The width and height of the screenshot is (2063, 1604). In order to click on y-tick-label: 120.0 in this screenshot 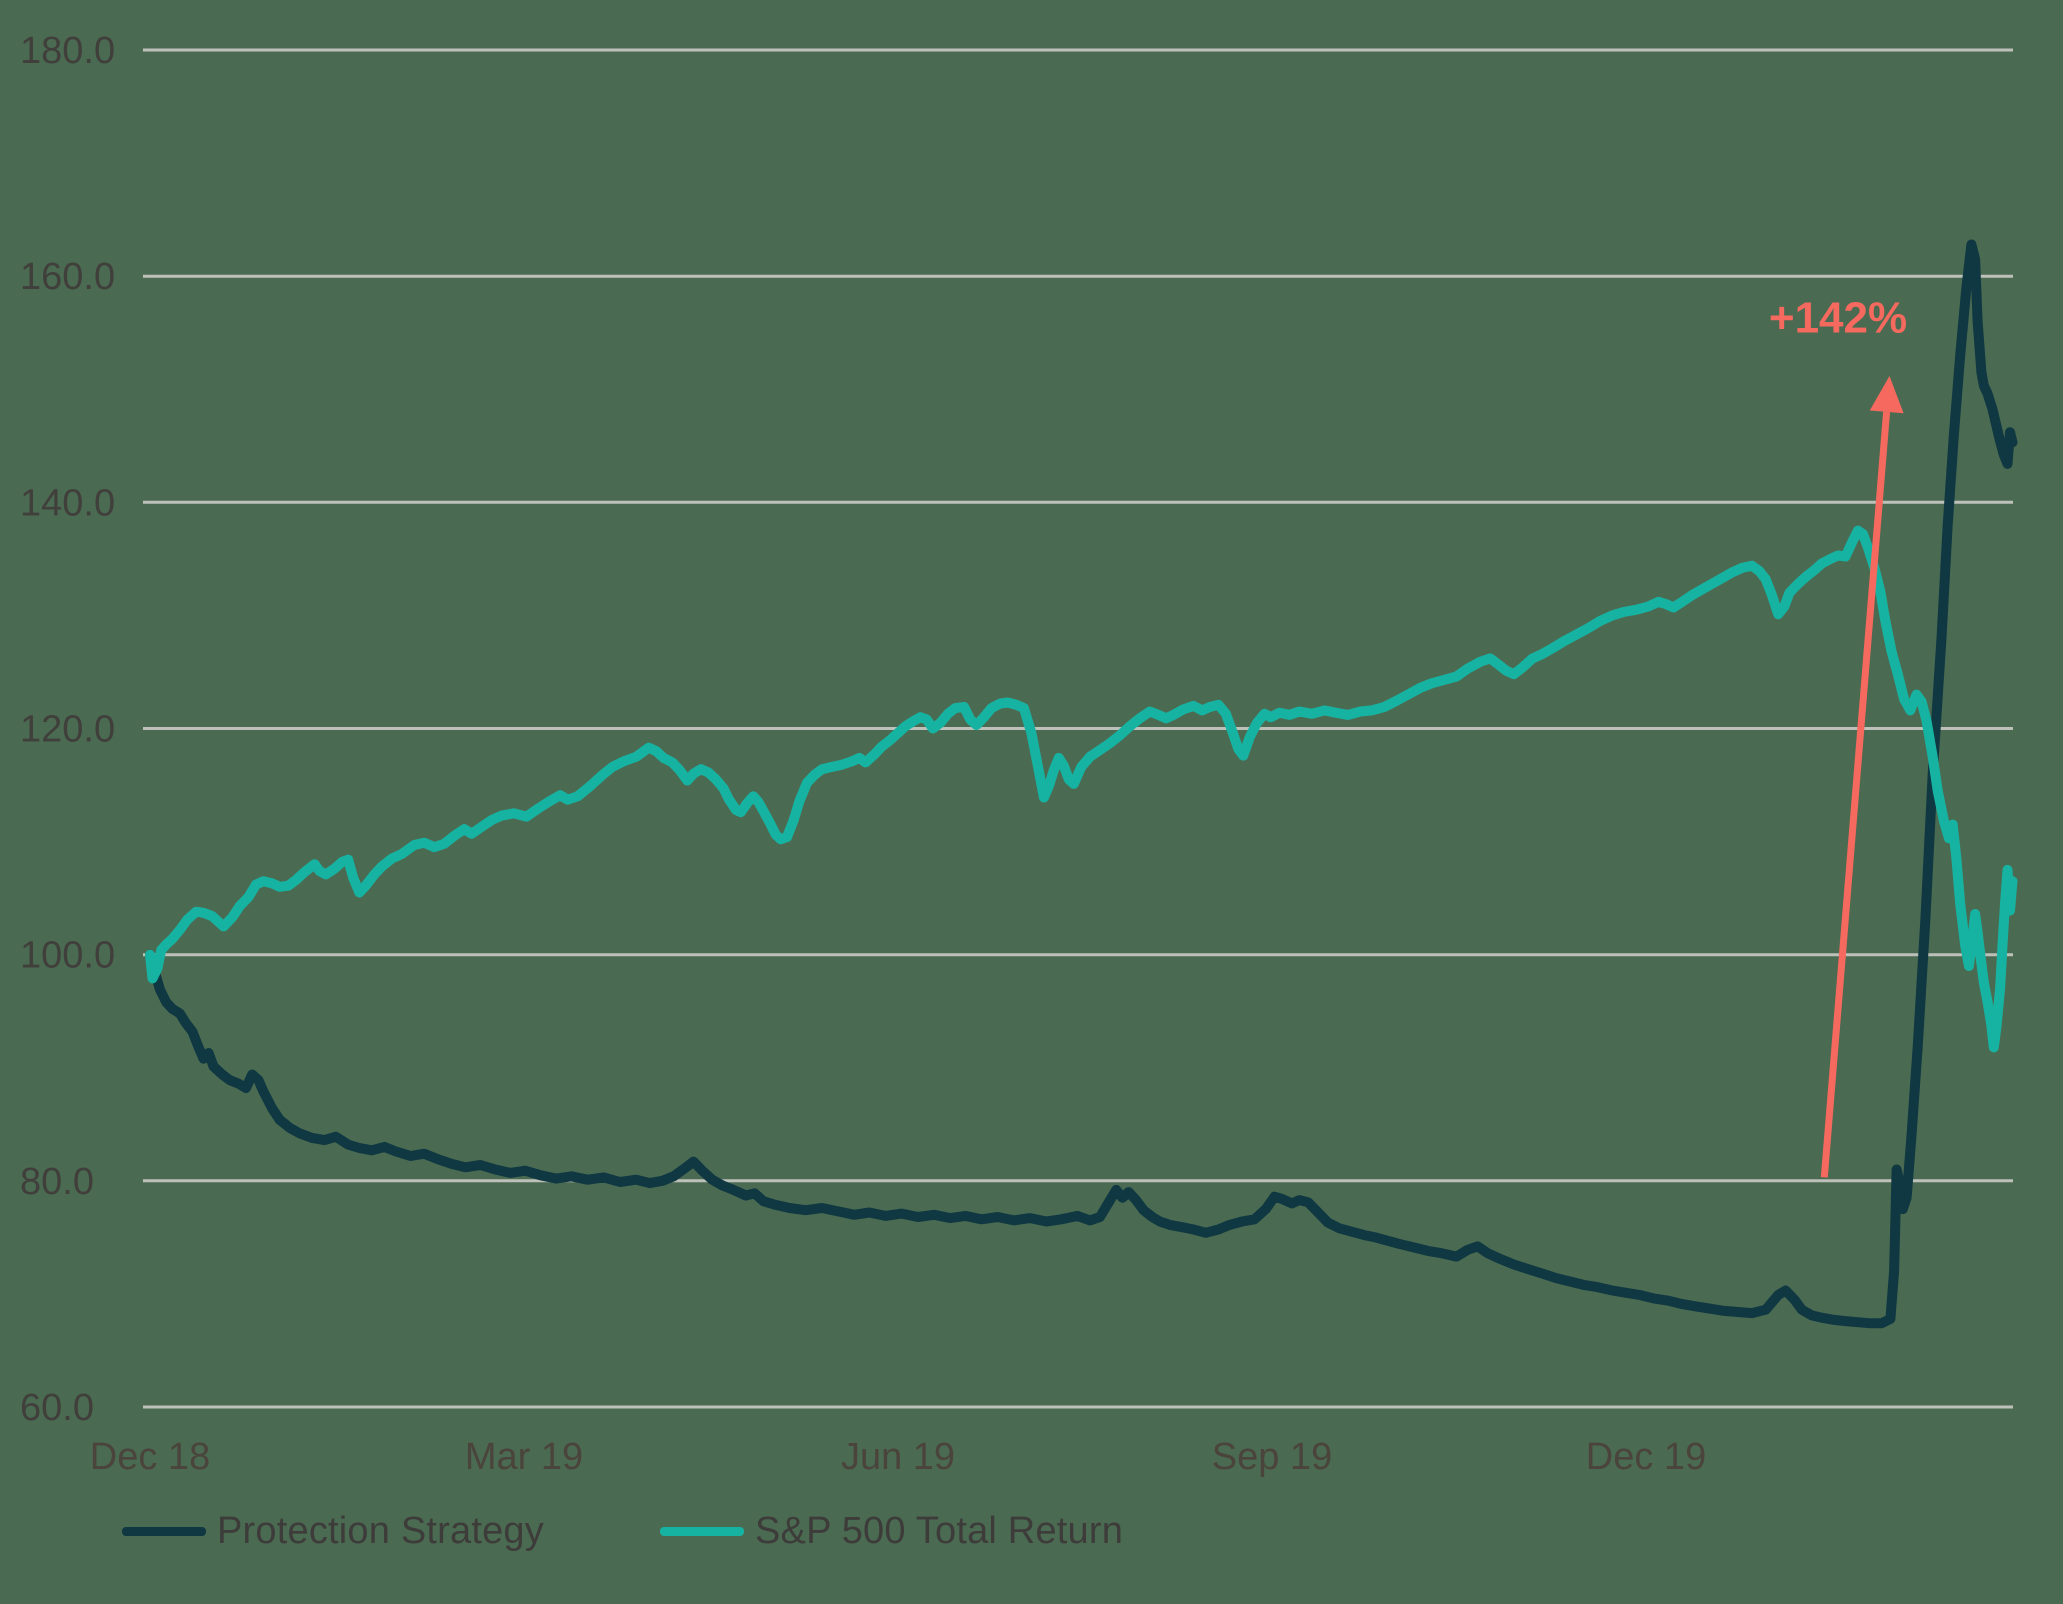, I will do `click(67, 730)`.